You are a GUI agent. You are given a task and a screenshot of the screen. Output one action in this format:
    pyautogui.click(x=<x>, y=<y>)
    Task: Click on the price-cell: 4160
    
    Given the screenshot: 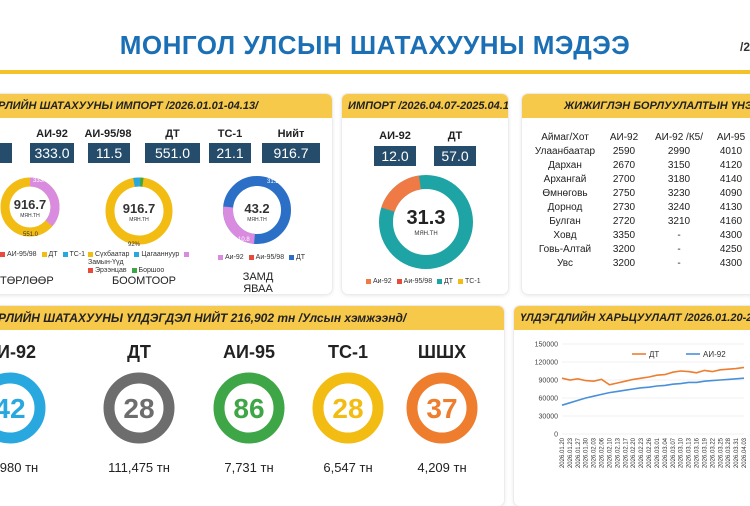 What is the action you would take?
    pyautogui.click(x=731, y=221)
    